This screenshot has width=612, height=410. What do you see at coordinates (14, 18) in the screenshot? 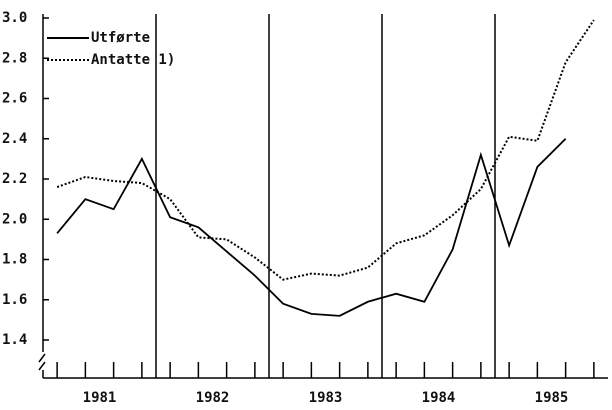
I see `y-tick-label: 3.0` at bounding box center [14, 18].